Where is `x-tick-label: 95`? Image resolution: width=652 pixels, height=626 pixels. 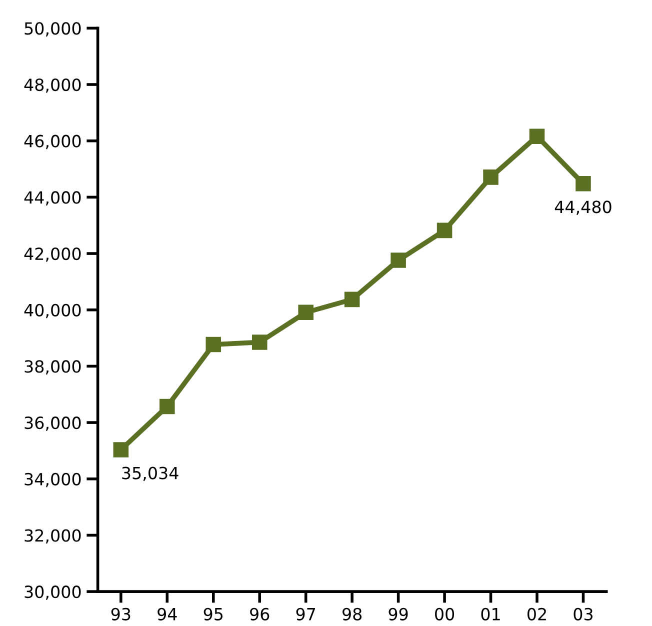 x-tick-label: 95 is located at coordinates (213, 614).